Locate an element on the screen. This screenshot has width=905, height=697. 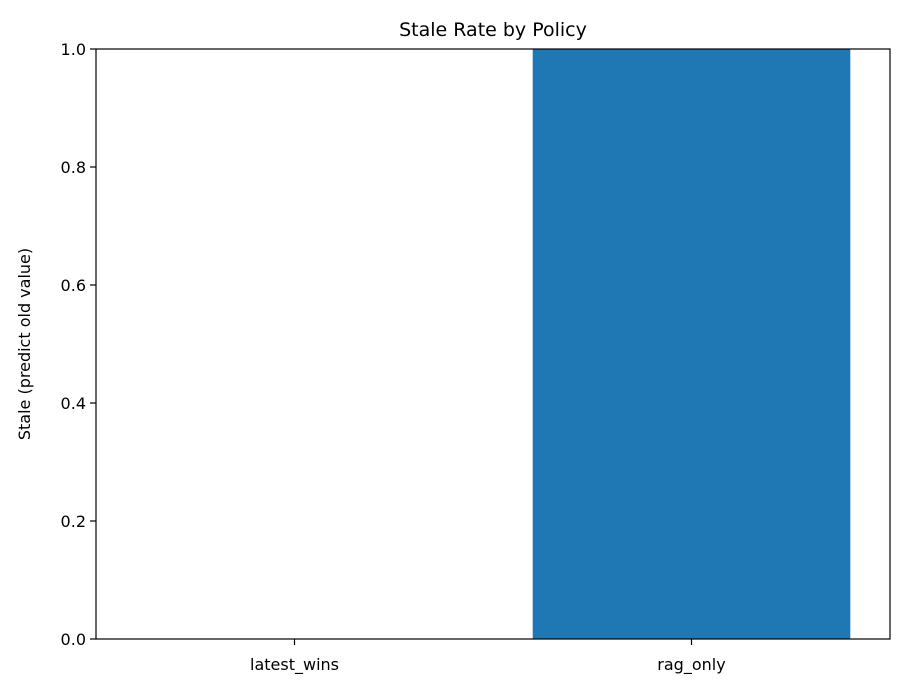
y-tick-label: 1.0 is located at coordinates (73, 49).